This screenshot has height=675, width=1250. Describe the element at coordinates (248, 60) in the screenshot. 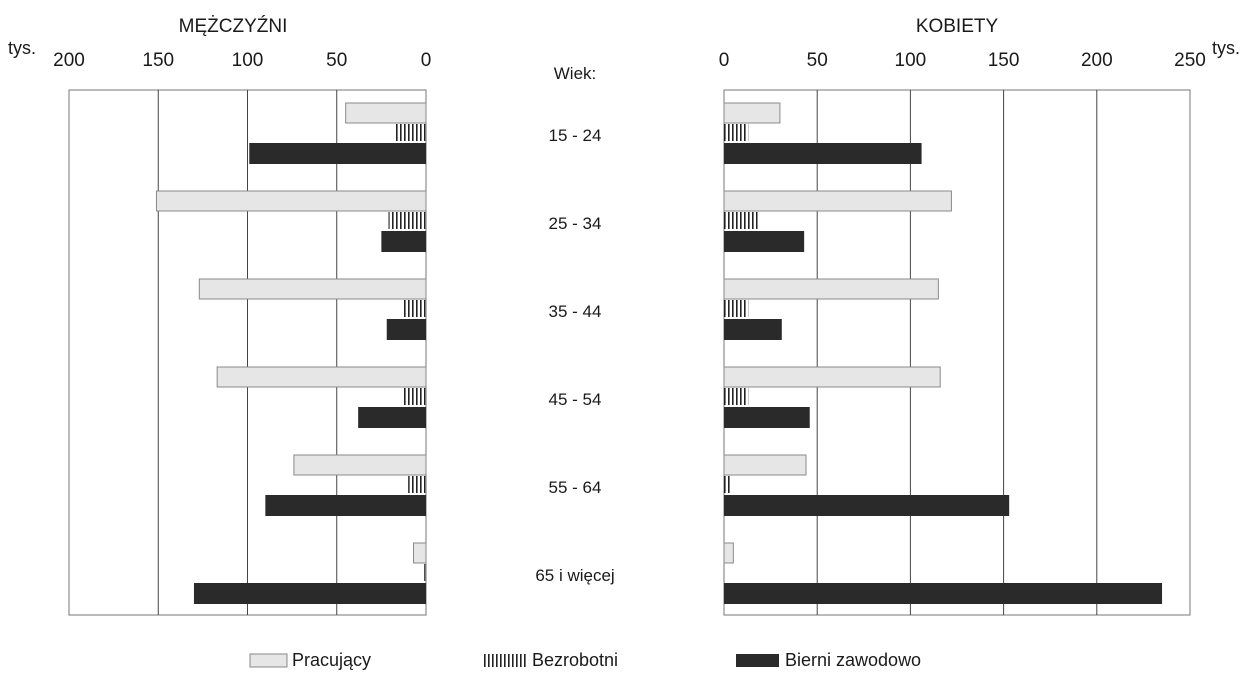

I see `men-tick-label-100: 100` at that location.